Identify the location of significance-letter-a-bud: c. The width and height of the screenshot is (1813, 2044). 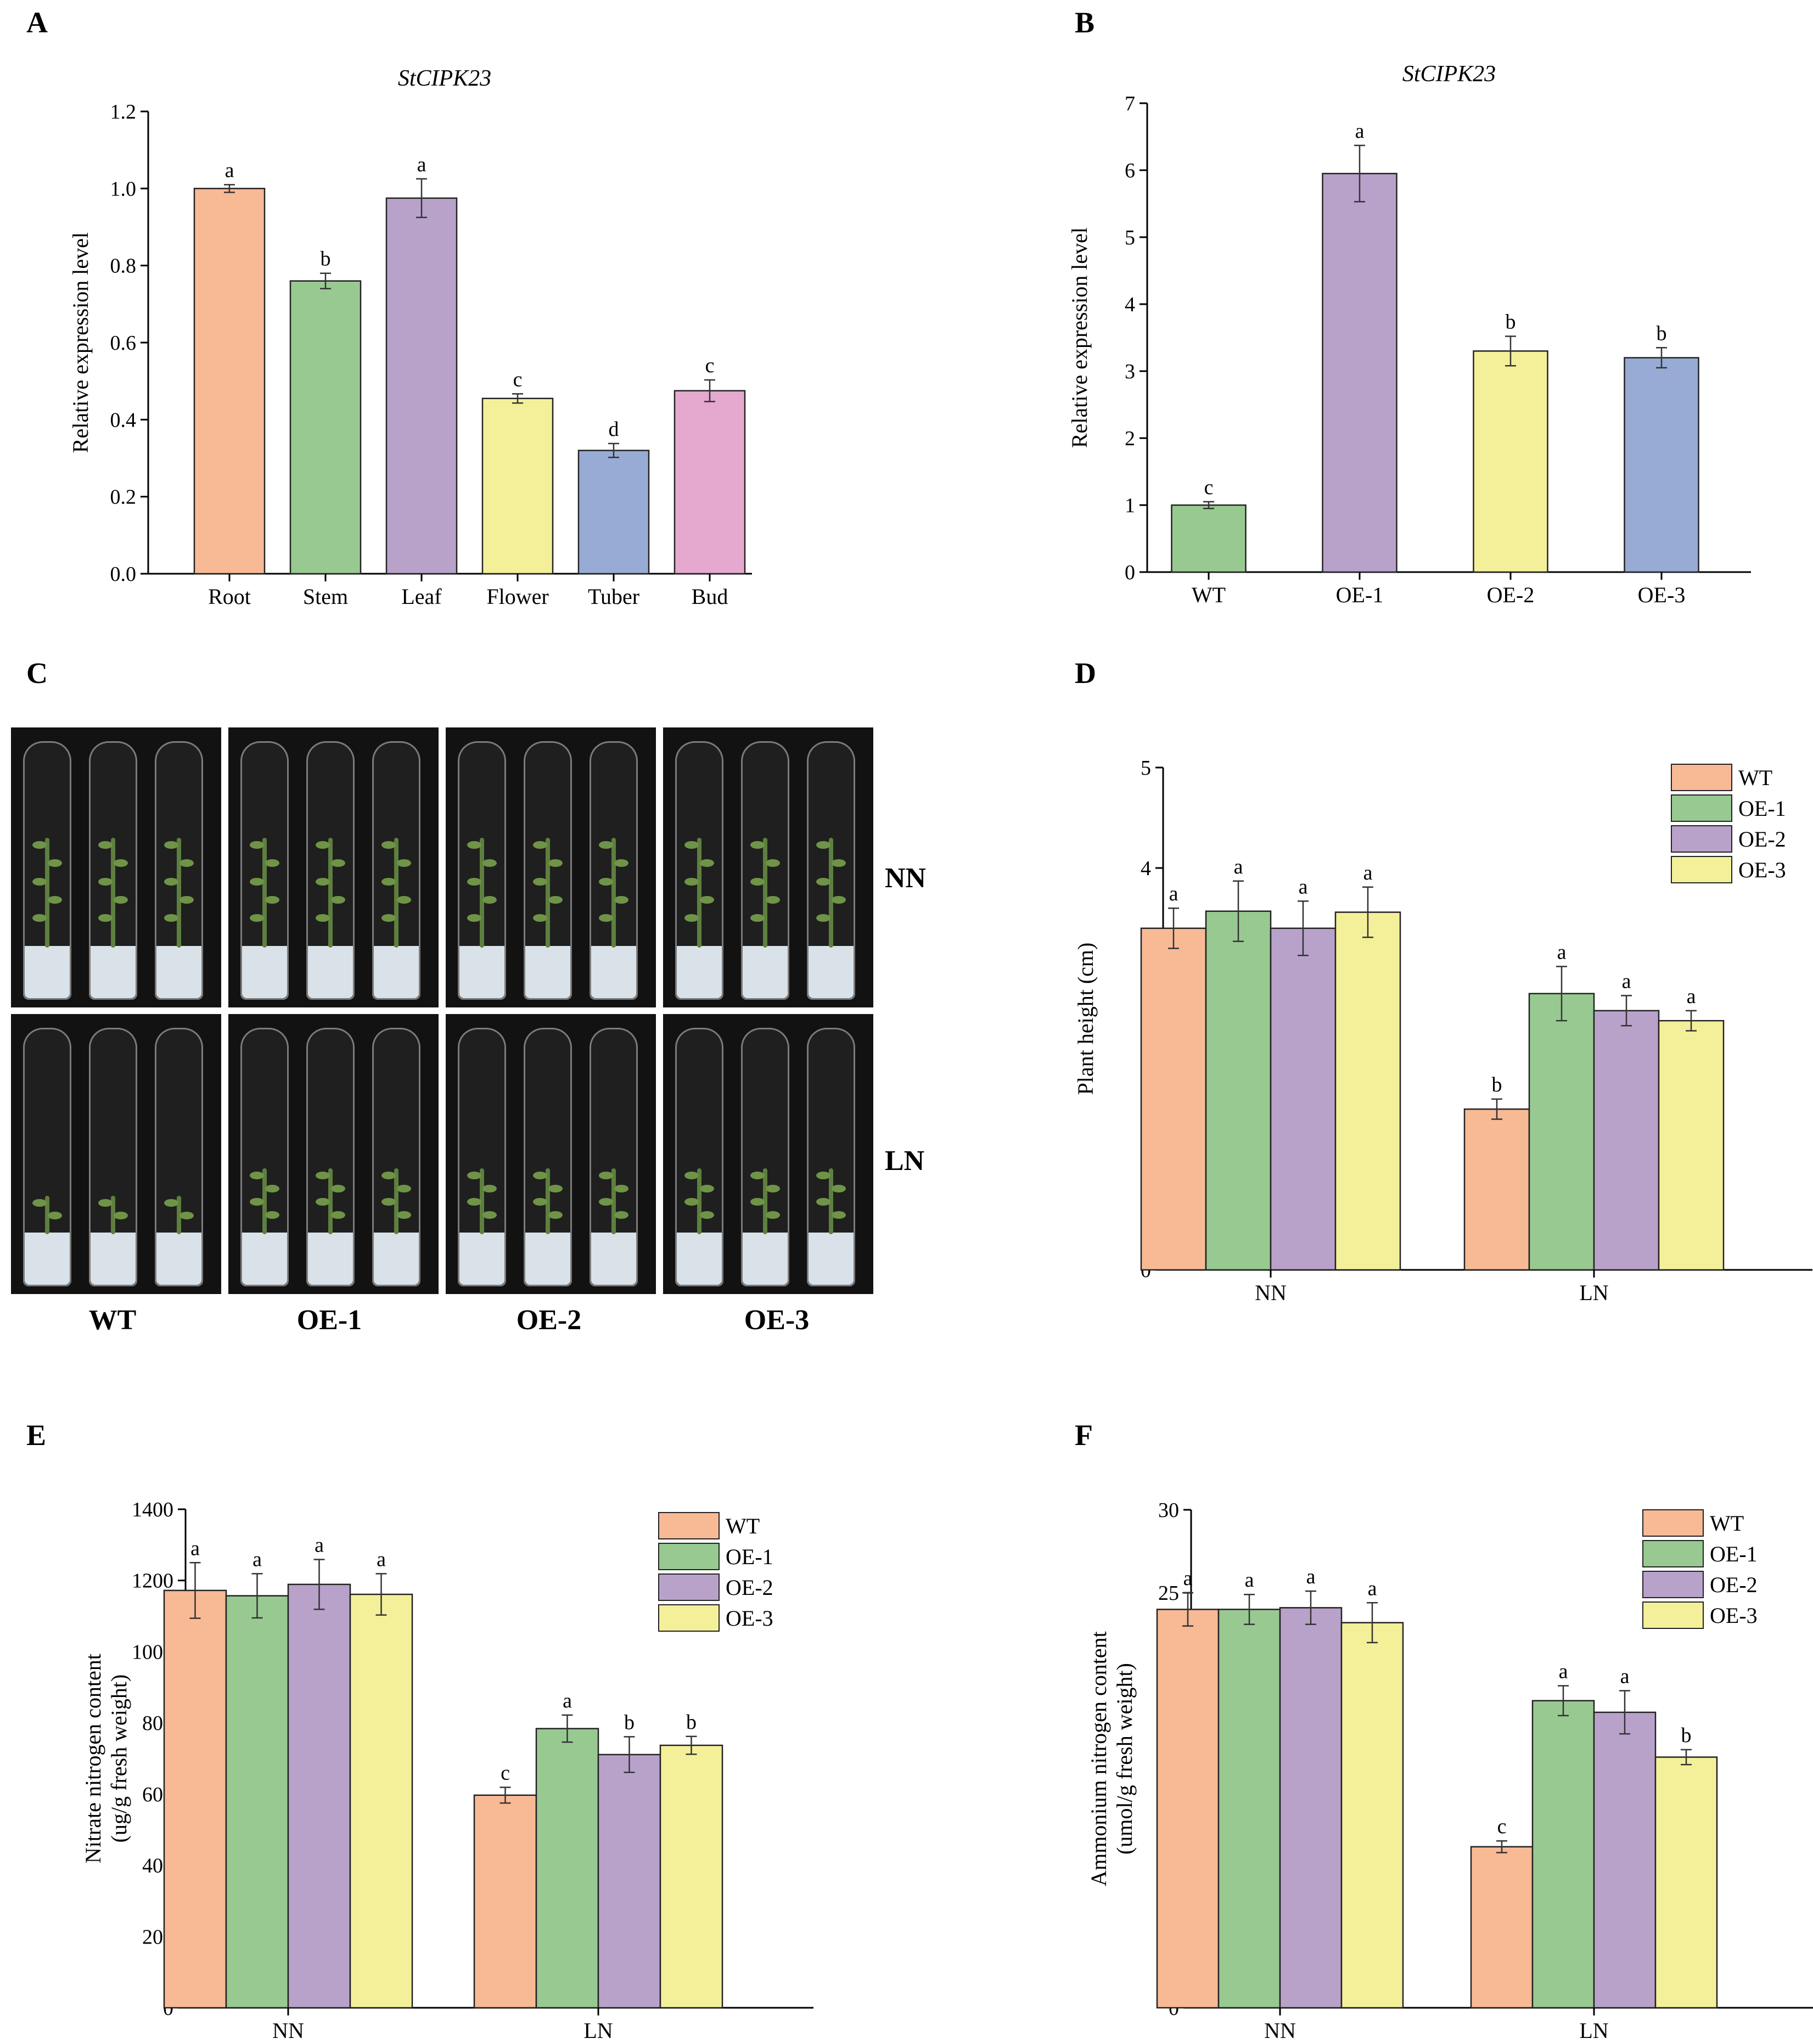
(710, 366).